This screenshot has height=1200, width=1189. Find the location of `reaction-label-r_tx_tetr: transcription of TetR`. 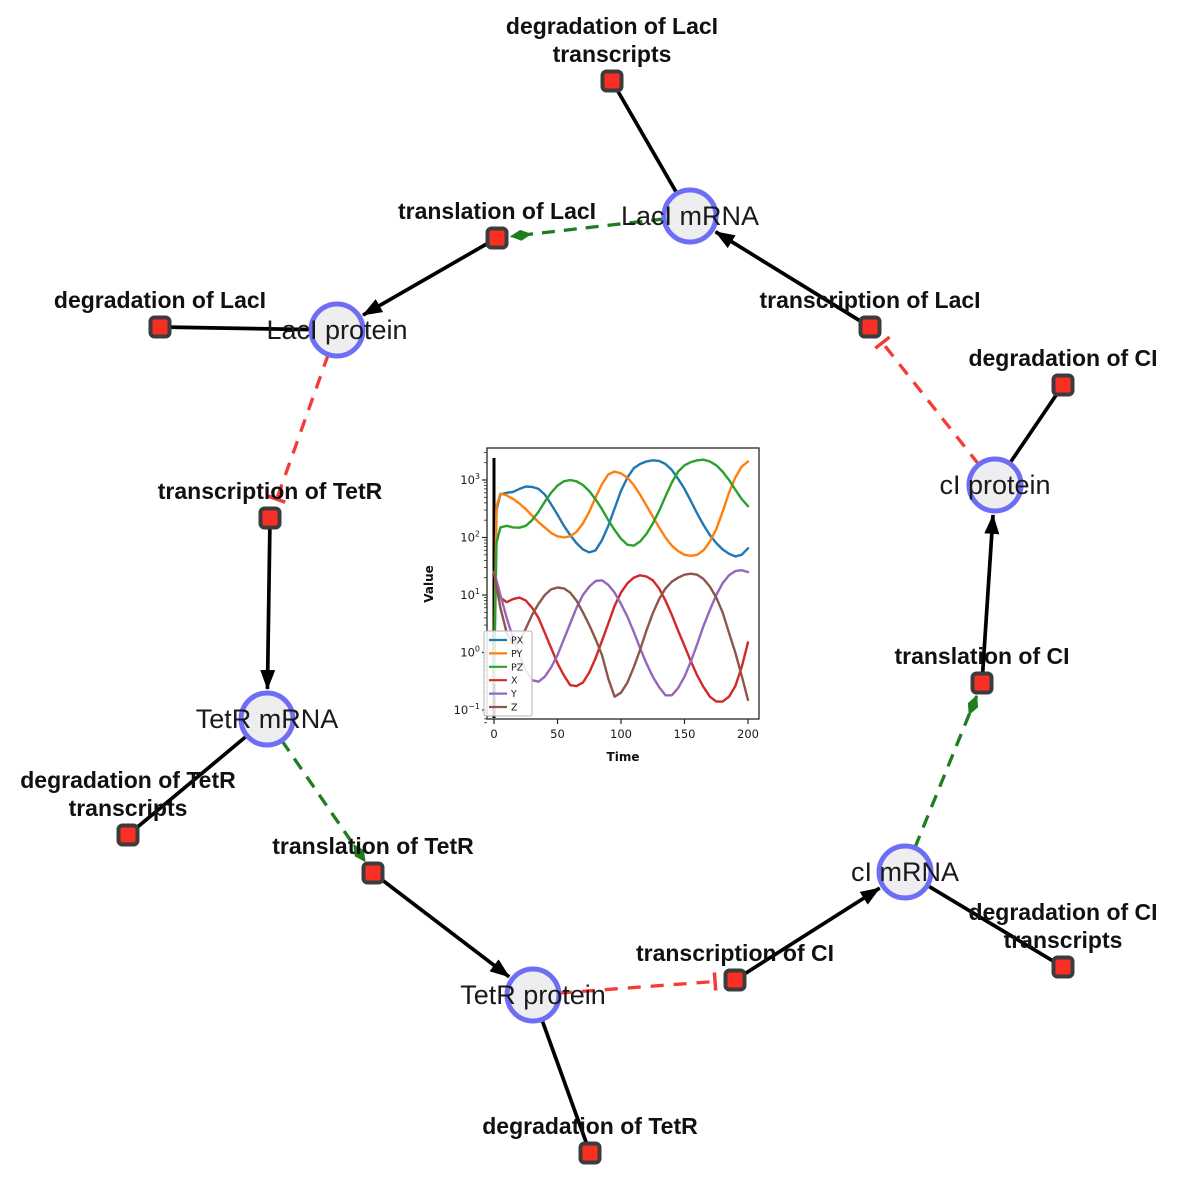

reaction-label-r_tx_tetr: transcription of TetR is located at coordinates (270, 491).